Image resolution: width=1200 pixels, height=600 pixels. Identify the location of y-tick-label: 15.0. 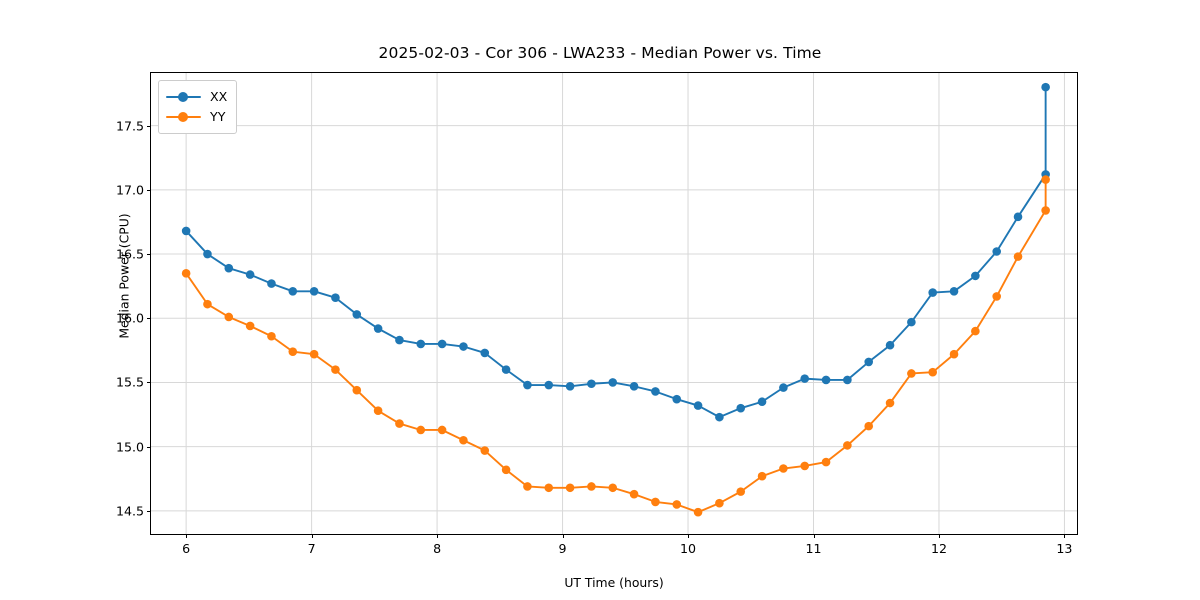
(129, 447).